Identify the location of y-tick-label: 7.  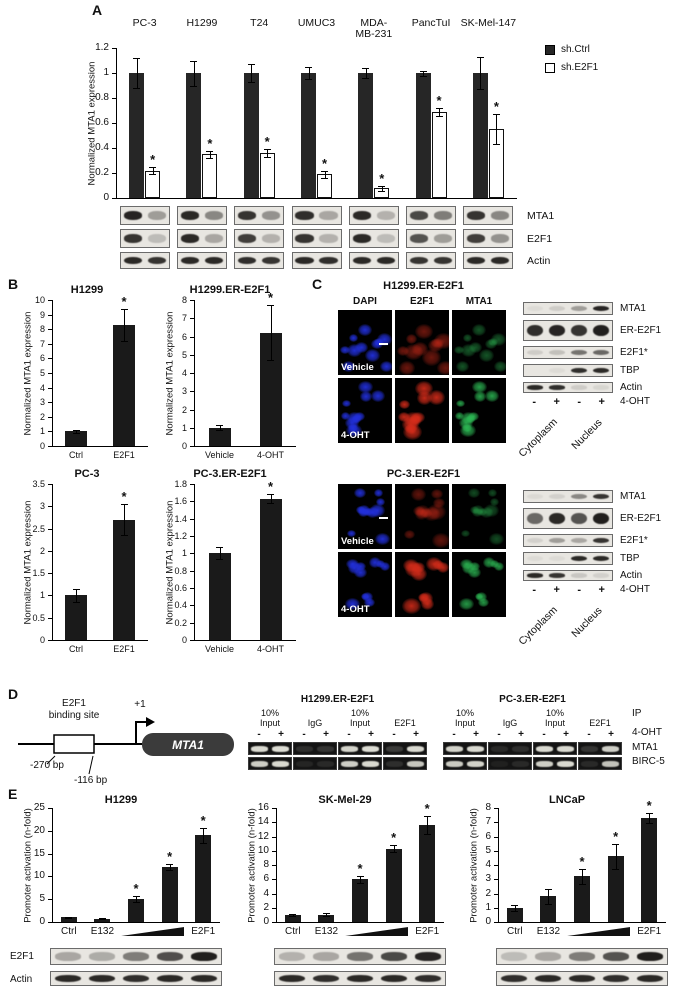
(488, 822).